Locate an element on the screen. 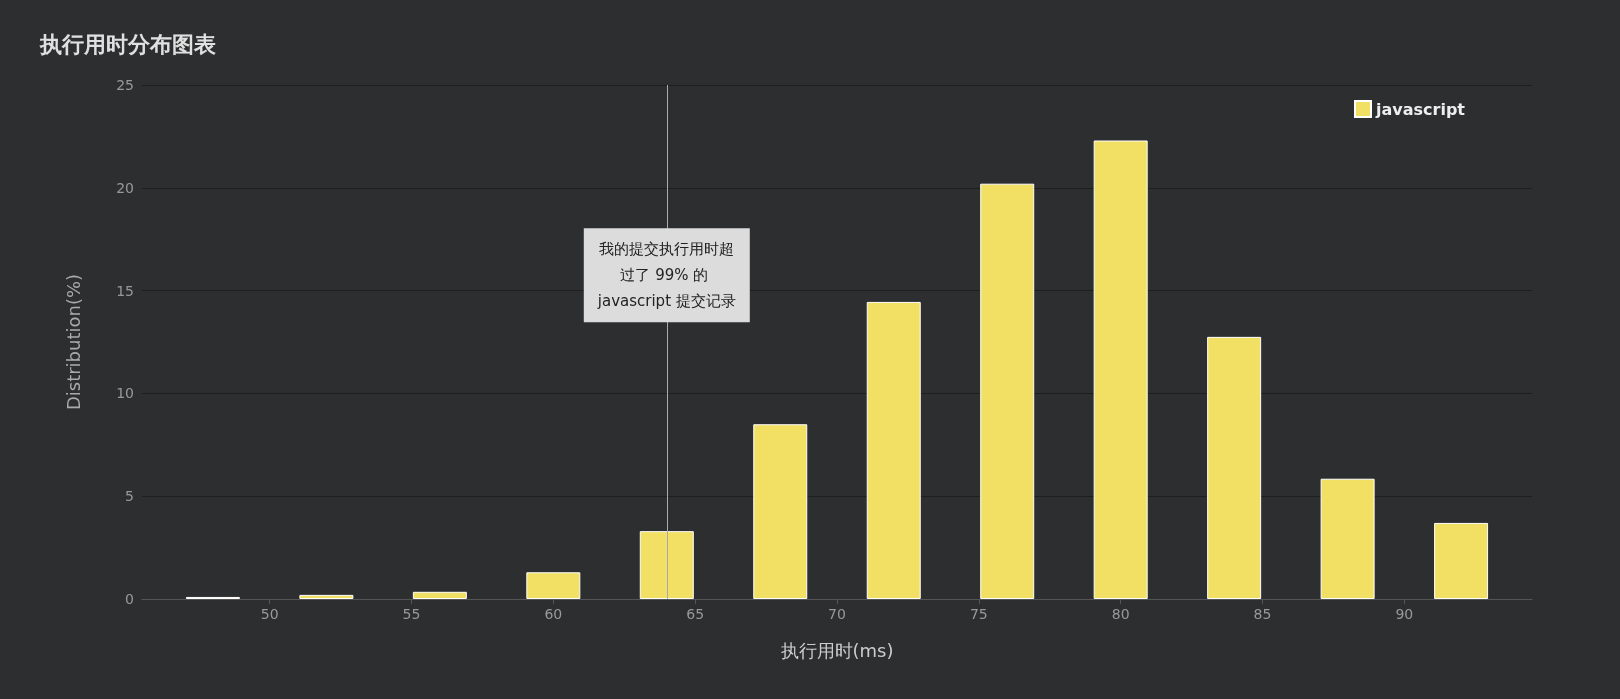 The height and width of the screenshot is (699, 1620). x-tick-label: 90 is located at coordinates (1404, 614).